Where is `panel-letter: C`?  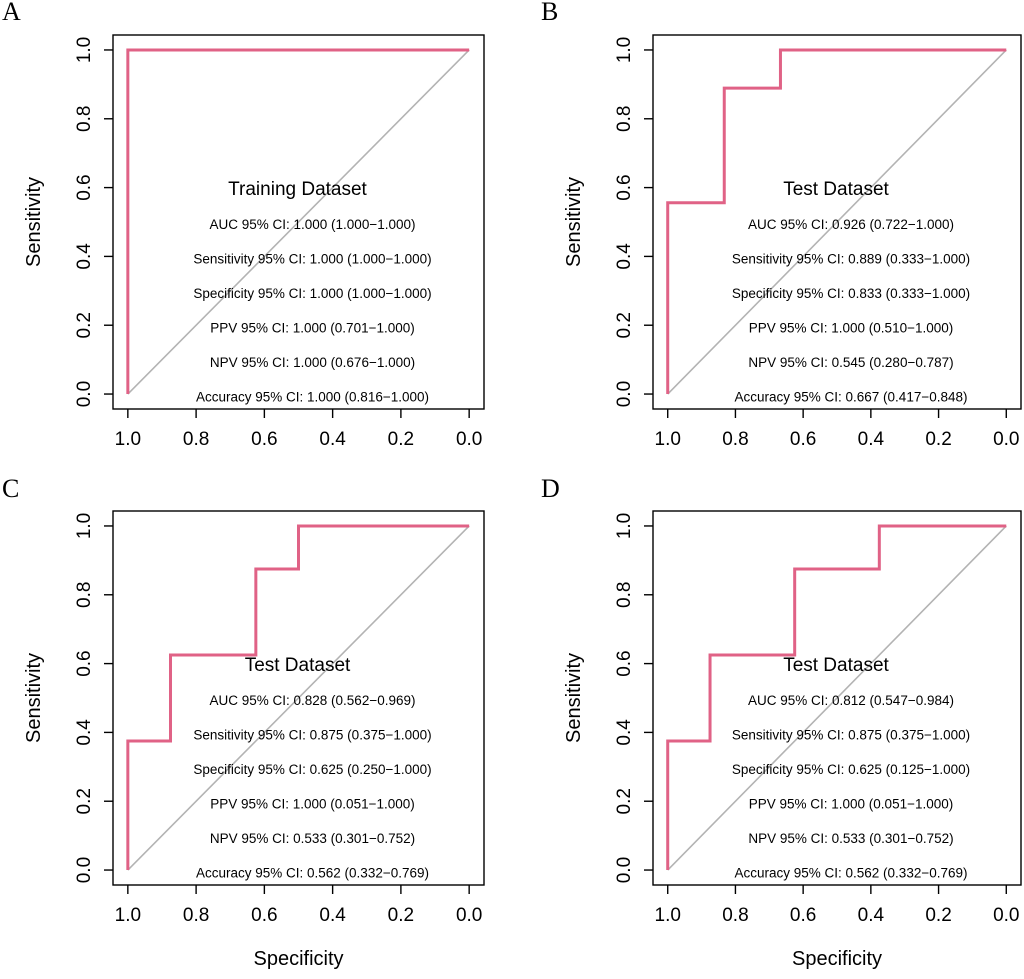
panel-letter: C is located at coordinates (10, 488).